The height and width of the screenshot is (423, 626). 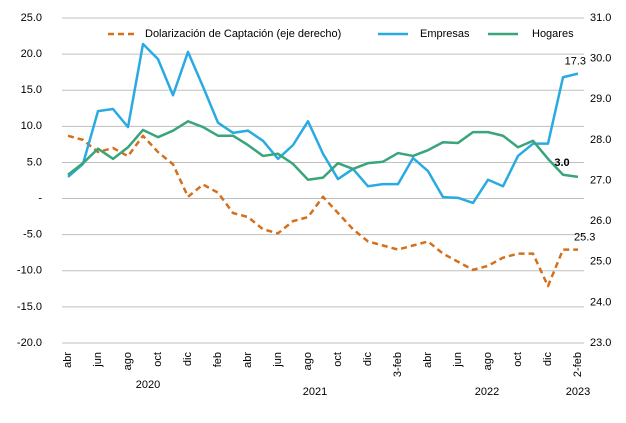 I want to click on y2-tick-label: 27.0, so click(x=600, y=180).